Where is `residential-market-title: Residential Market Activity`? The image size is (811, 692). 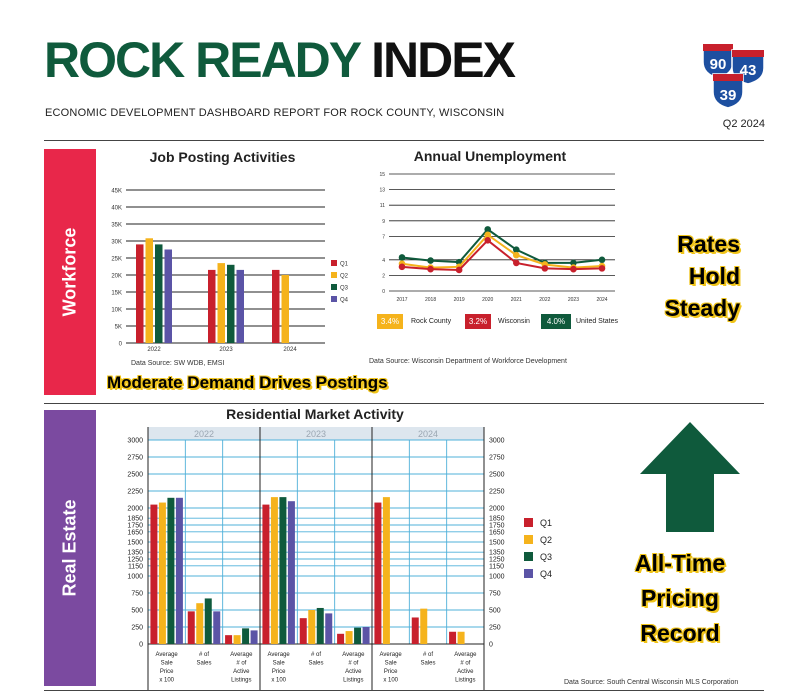
residential-market-title: Residential Market Activity is located at coordinates (315, 414).